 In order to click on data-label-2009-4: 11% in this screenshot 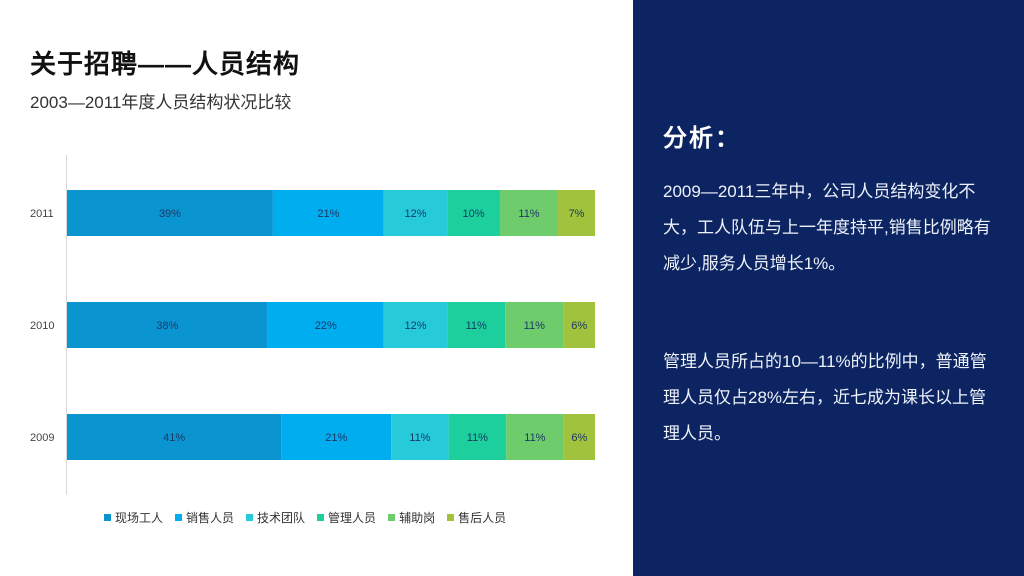, I will do `click(477, 438)`.